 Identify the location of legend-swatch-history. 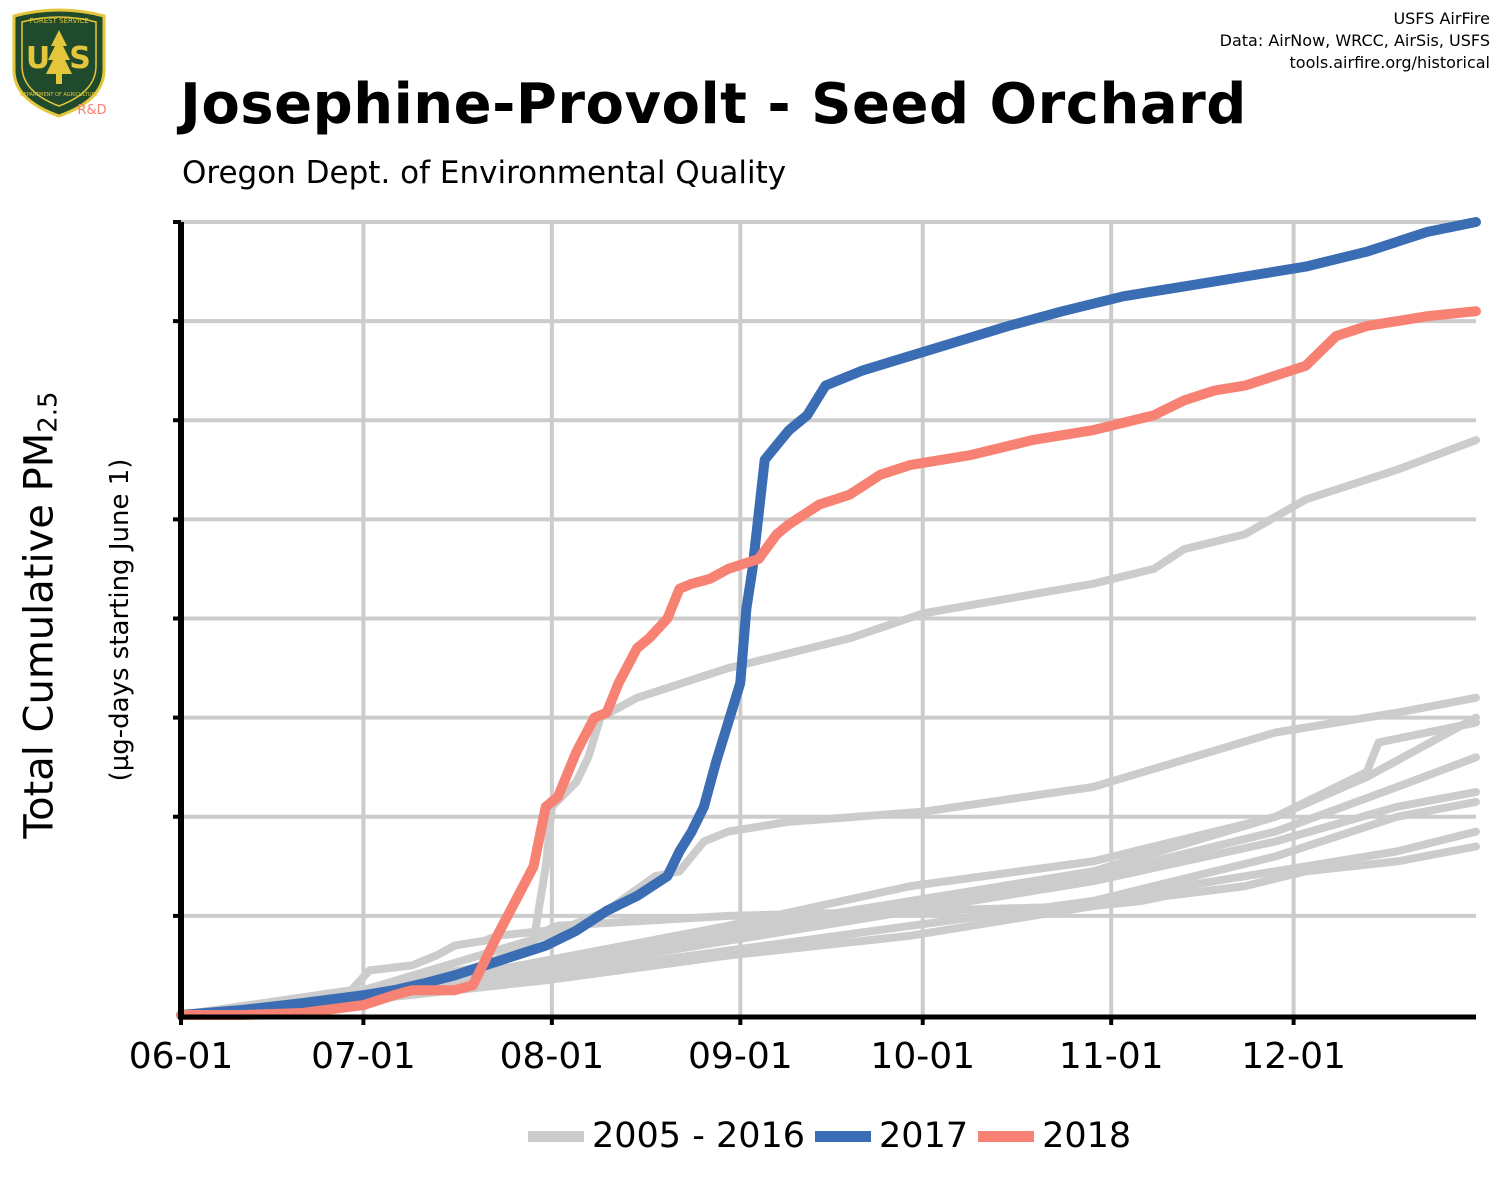
(556, 1136).